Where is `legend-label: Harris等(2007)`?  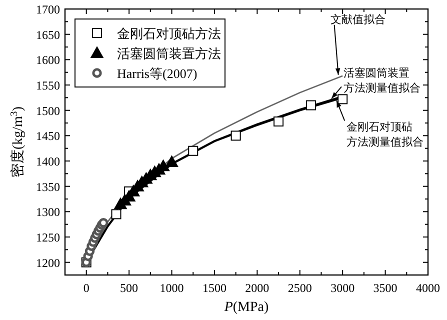
legend-label: Harris等(2007) is located at coordinates (157, 73).